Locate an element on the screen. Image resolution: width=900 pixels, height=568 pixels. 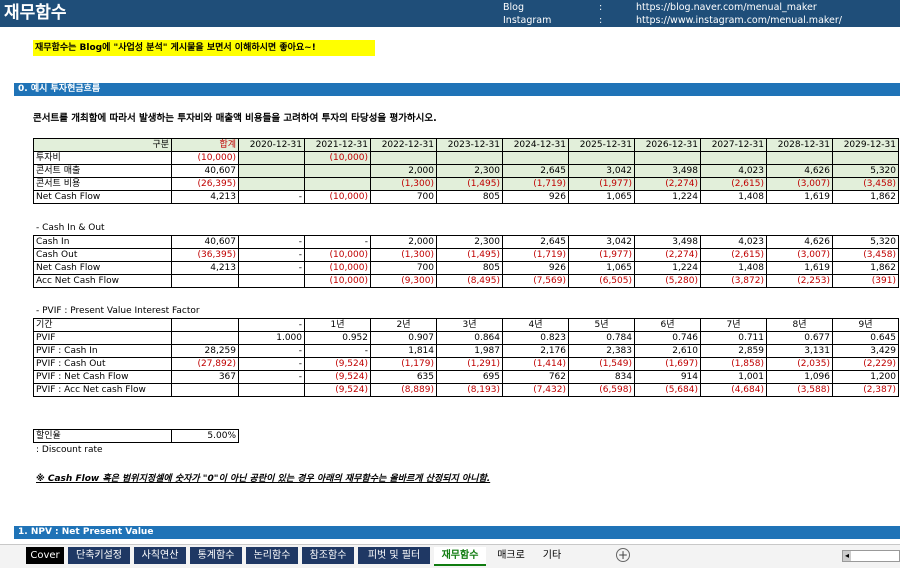
data-cell: 3,498 is located at coordinates (667, 171).